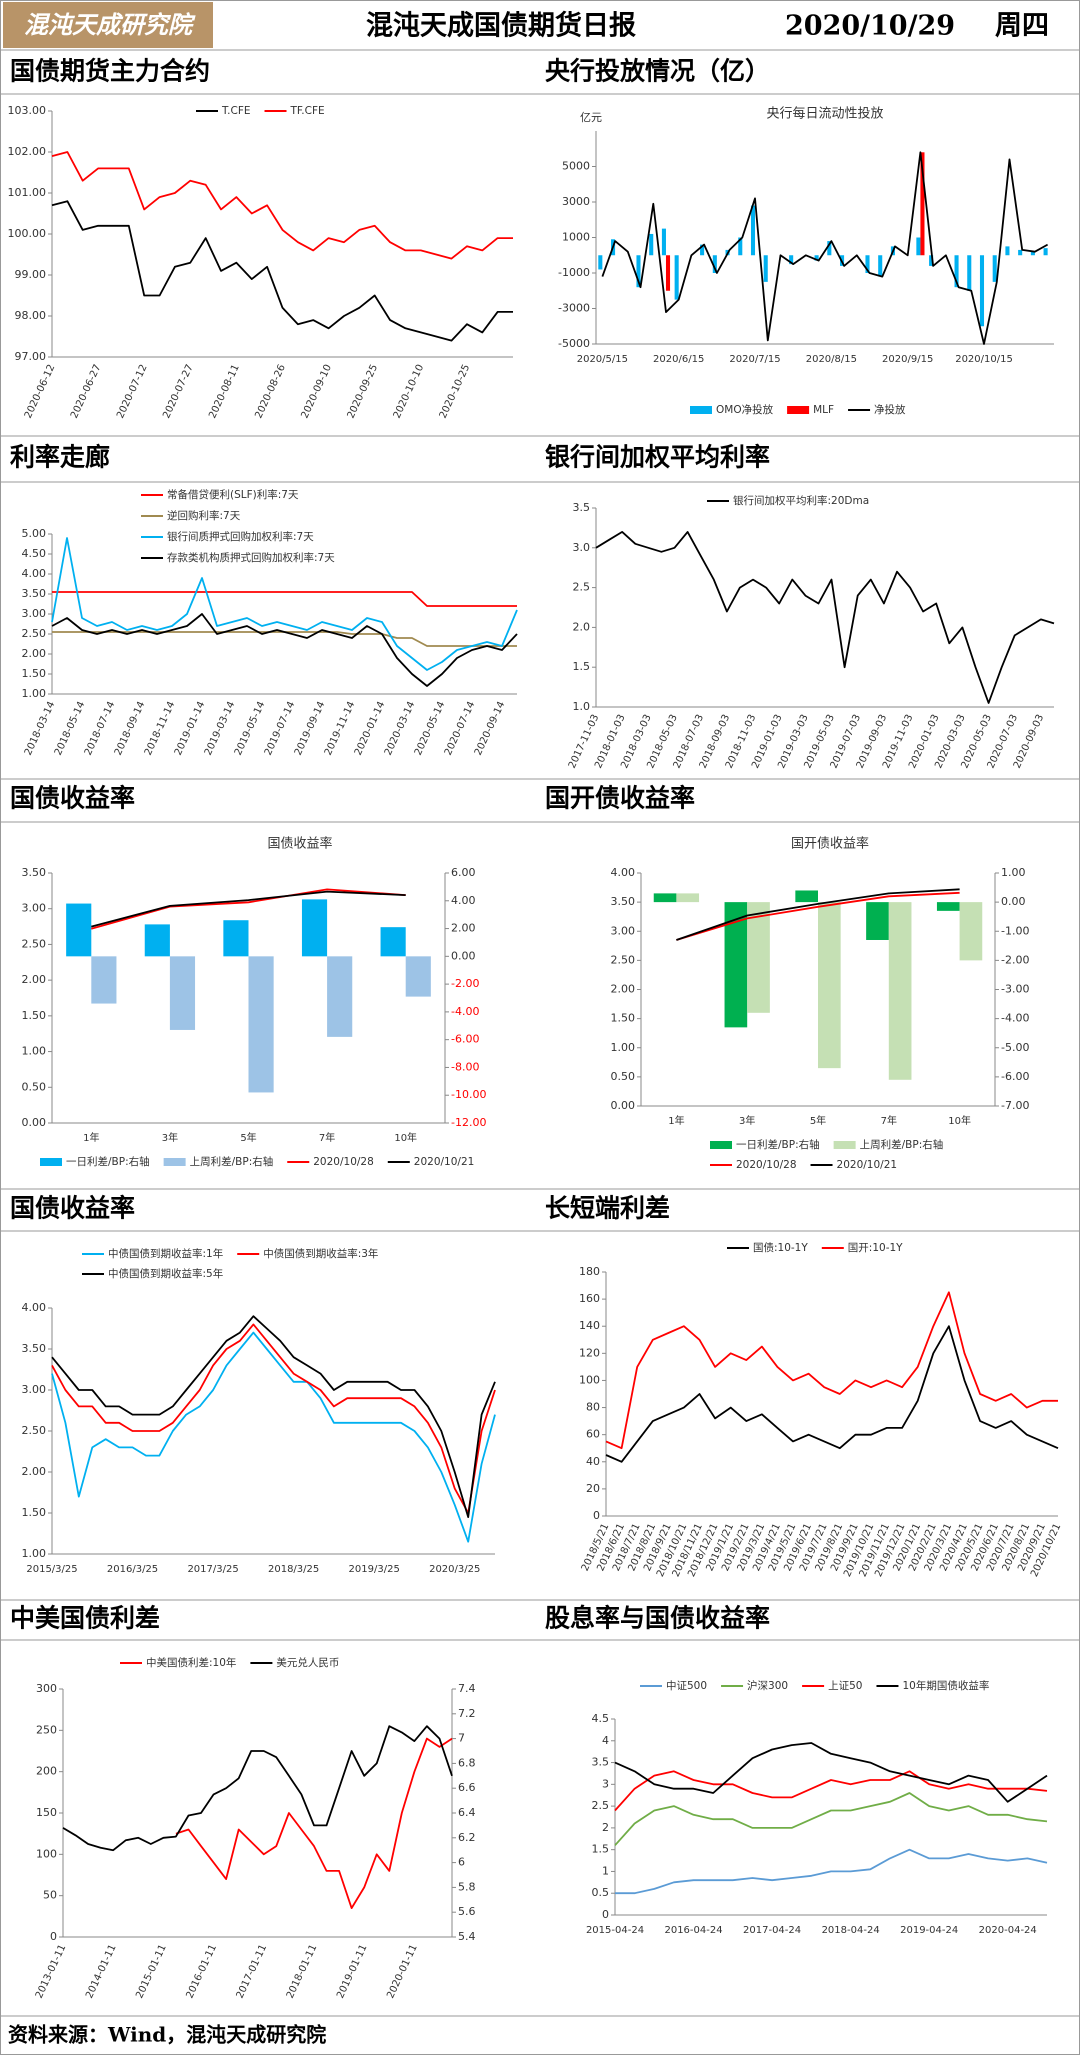 Image resolution: width=1080 pixels, height=2055 pixels. I want to click on y-tick-label: 180, so click(589, 1271).